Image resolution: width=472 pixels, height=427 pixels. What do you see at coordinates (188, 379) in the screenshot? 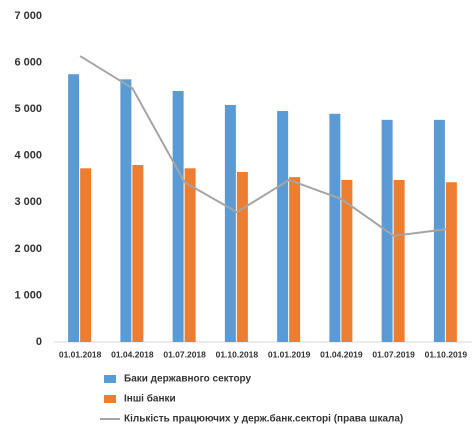
I see `legend-label: Баки державного сектору` at bounding box center [188, 379].